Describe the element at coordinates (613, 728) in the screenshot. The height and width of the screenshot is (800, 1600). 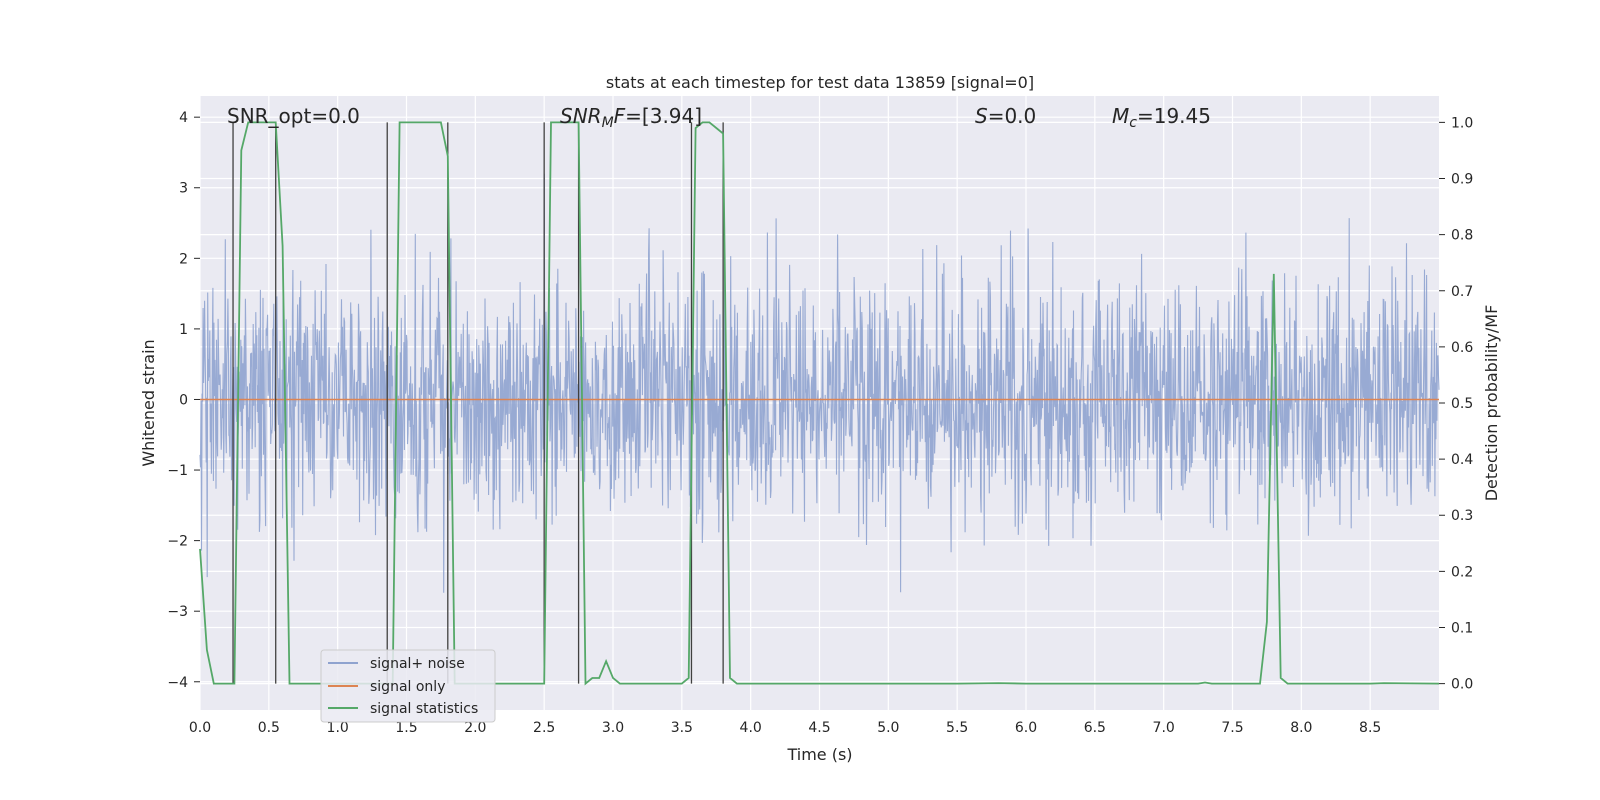
I see `x-tick-label: 3.0` at that location.